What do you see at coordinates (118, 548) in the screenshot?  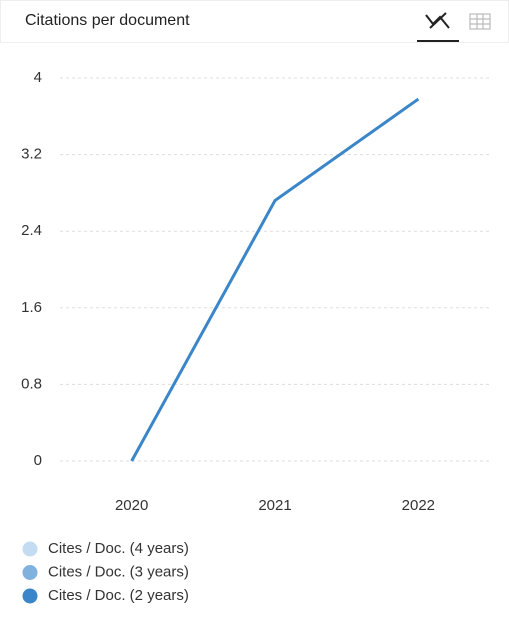 I see `legend-label: Cites / Doc. (4 years)` at bounding box center [118, 548].